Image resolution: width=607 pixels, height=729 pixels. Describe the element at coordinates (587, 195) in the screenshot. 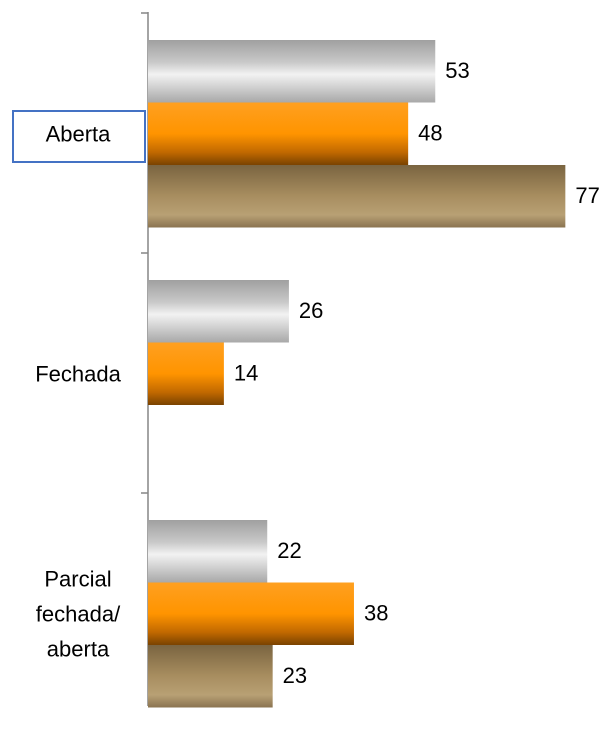

I see `value-label: 77` at that location.